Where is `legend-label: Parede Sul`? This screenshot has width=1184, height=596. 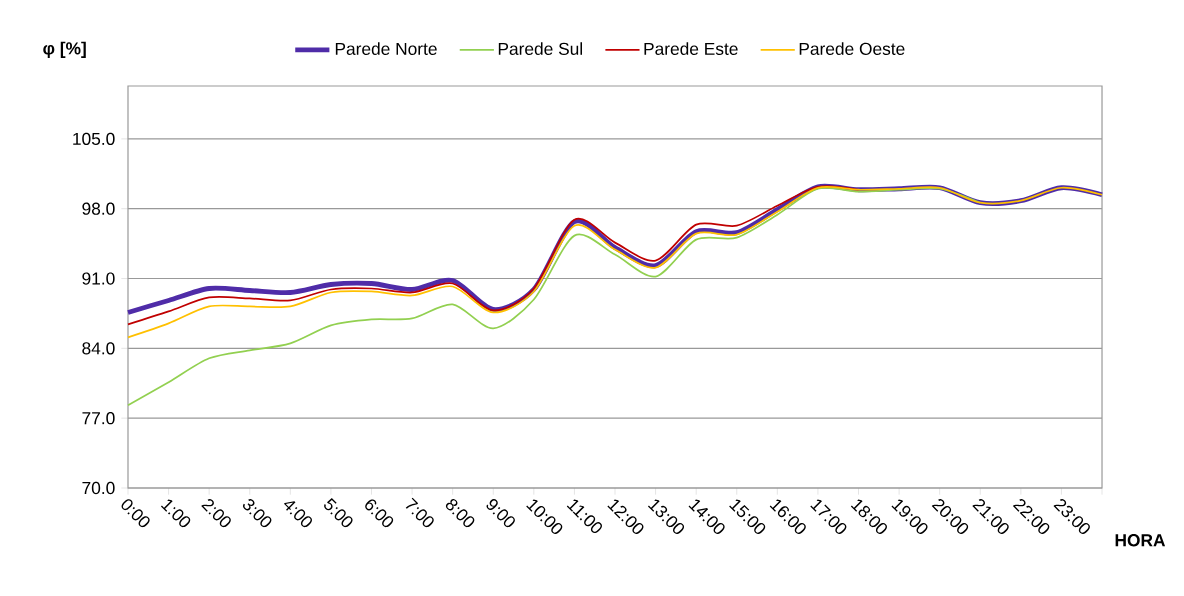
legend-label: Parede Sul is located at coordinates (540, 48).